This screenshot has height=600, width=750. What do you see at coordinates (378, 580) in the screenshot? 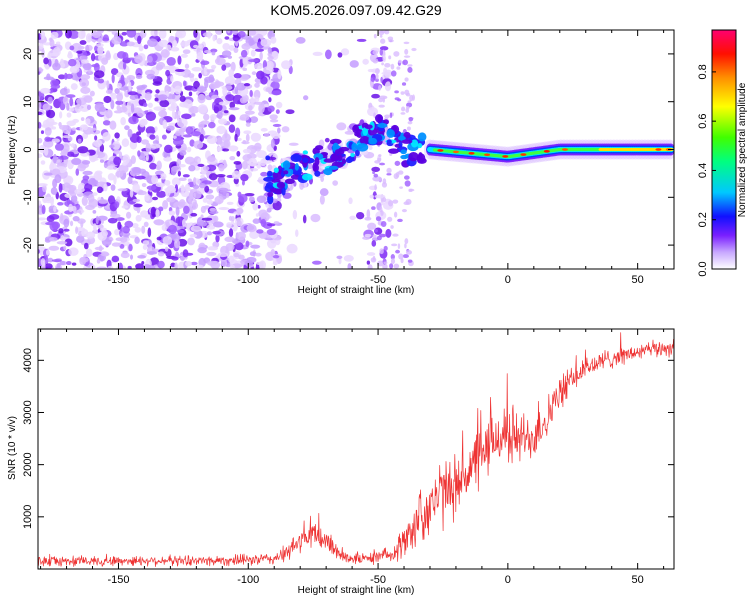
I see `snr-xtick-label: -50` at bounding box center [378, 580].